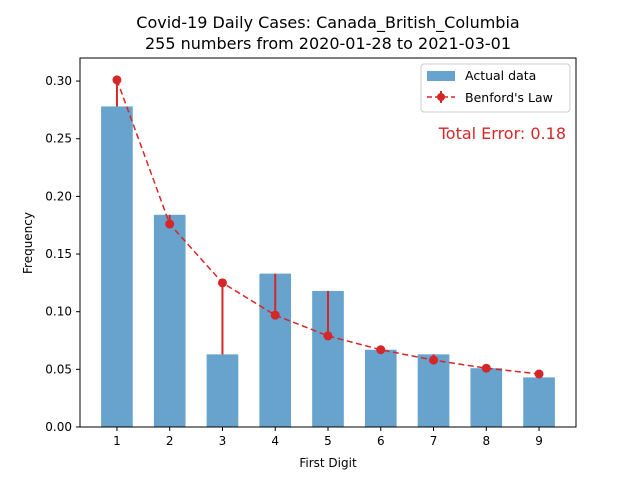  What do you see at coordinates (509, 97) in the screenshot?
I see `legend-label-benford: Benford's Law` at bounding box center [509, 97].